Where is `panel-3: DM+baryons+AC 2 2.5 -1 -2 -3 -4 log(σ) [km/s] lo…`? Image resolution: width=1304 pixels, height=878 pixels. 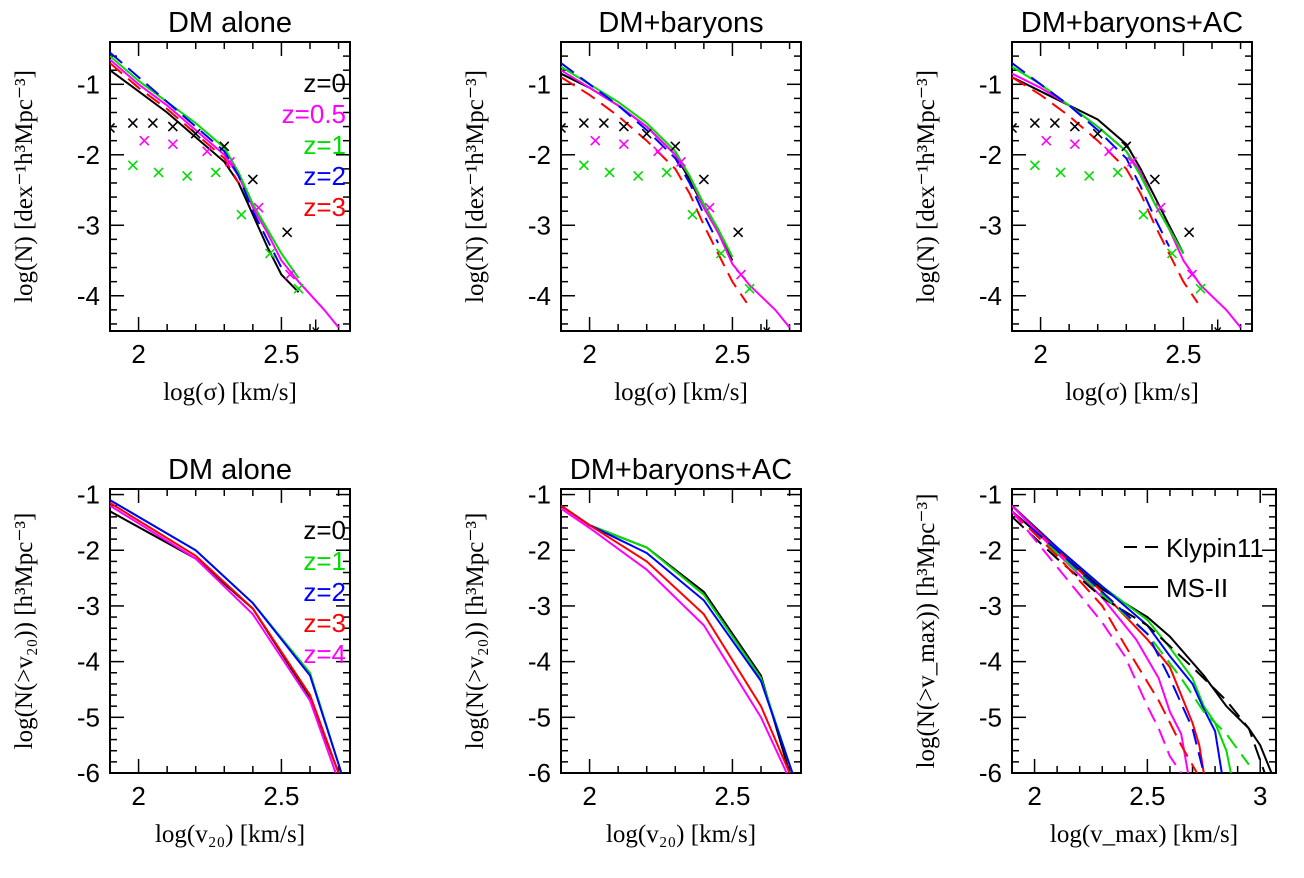
panel-3: DM+baryons+AC 2 2.5 -1 -2 -3 -4 log(σ) [km/s] lo… is located at coordinates (1083, 206).